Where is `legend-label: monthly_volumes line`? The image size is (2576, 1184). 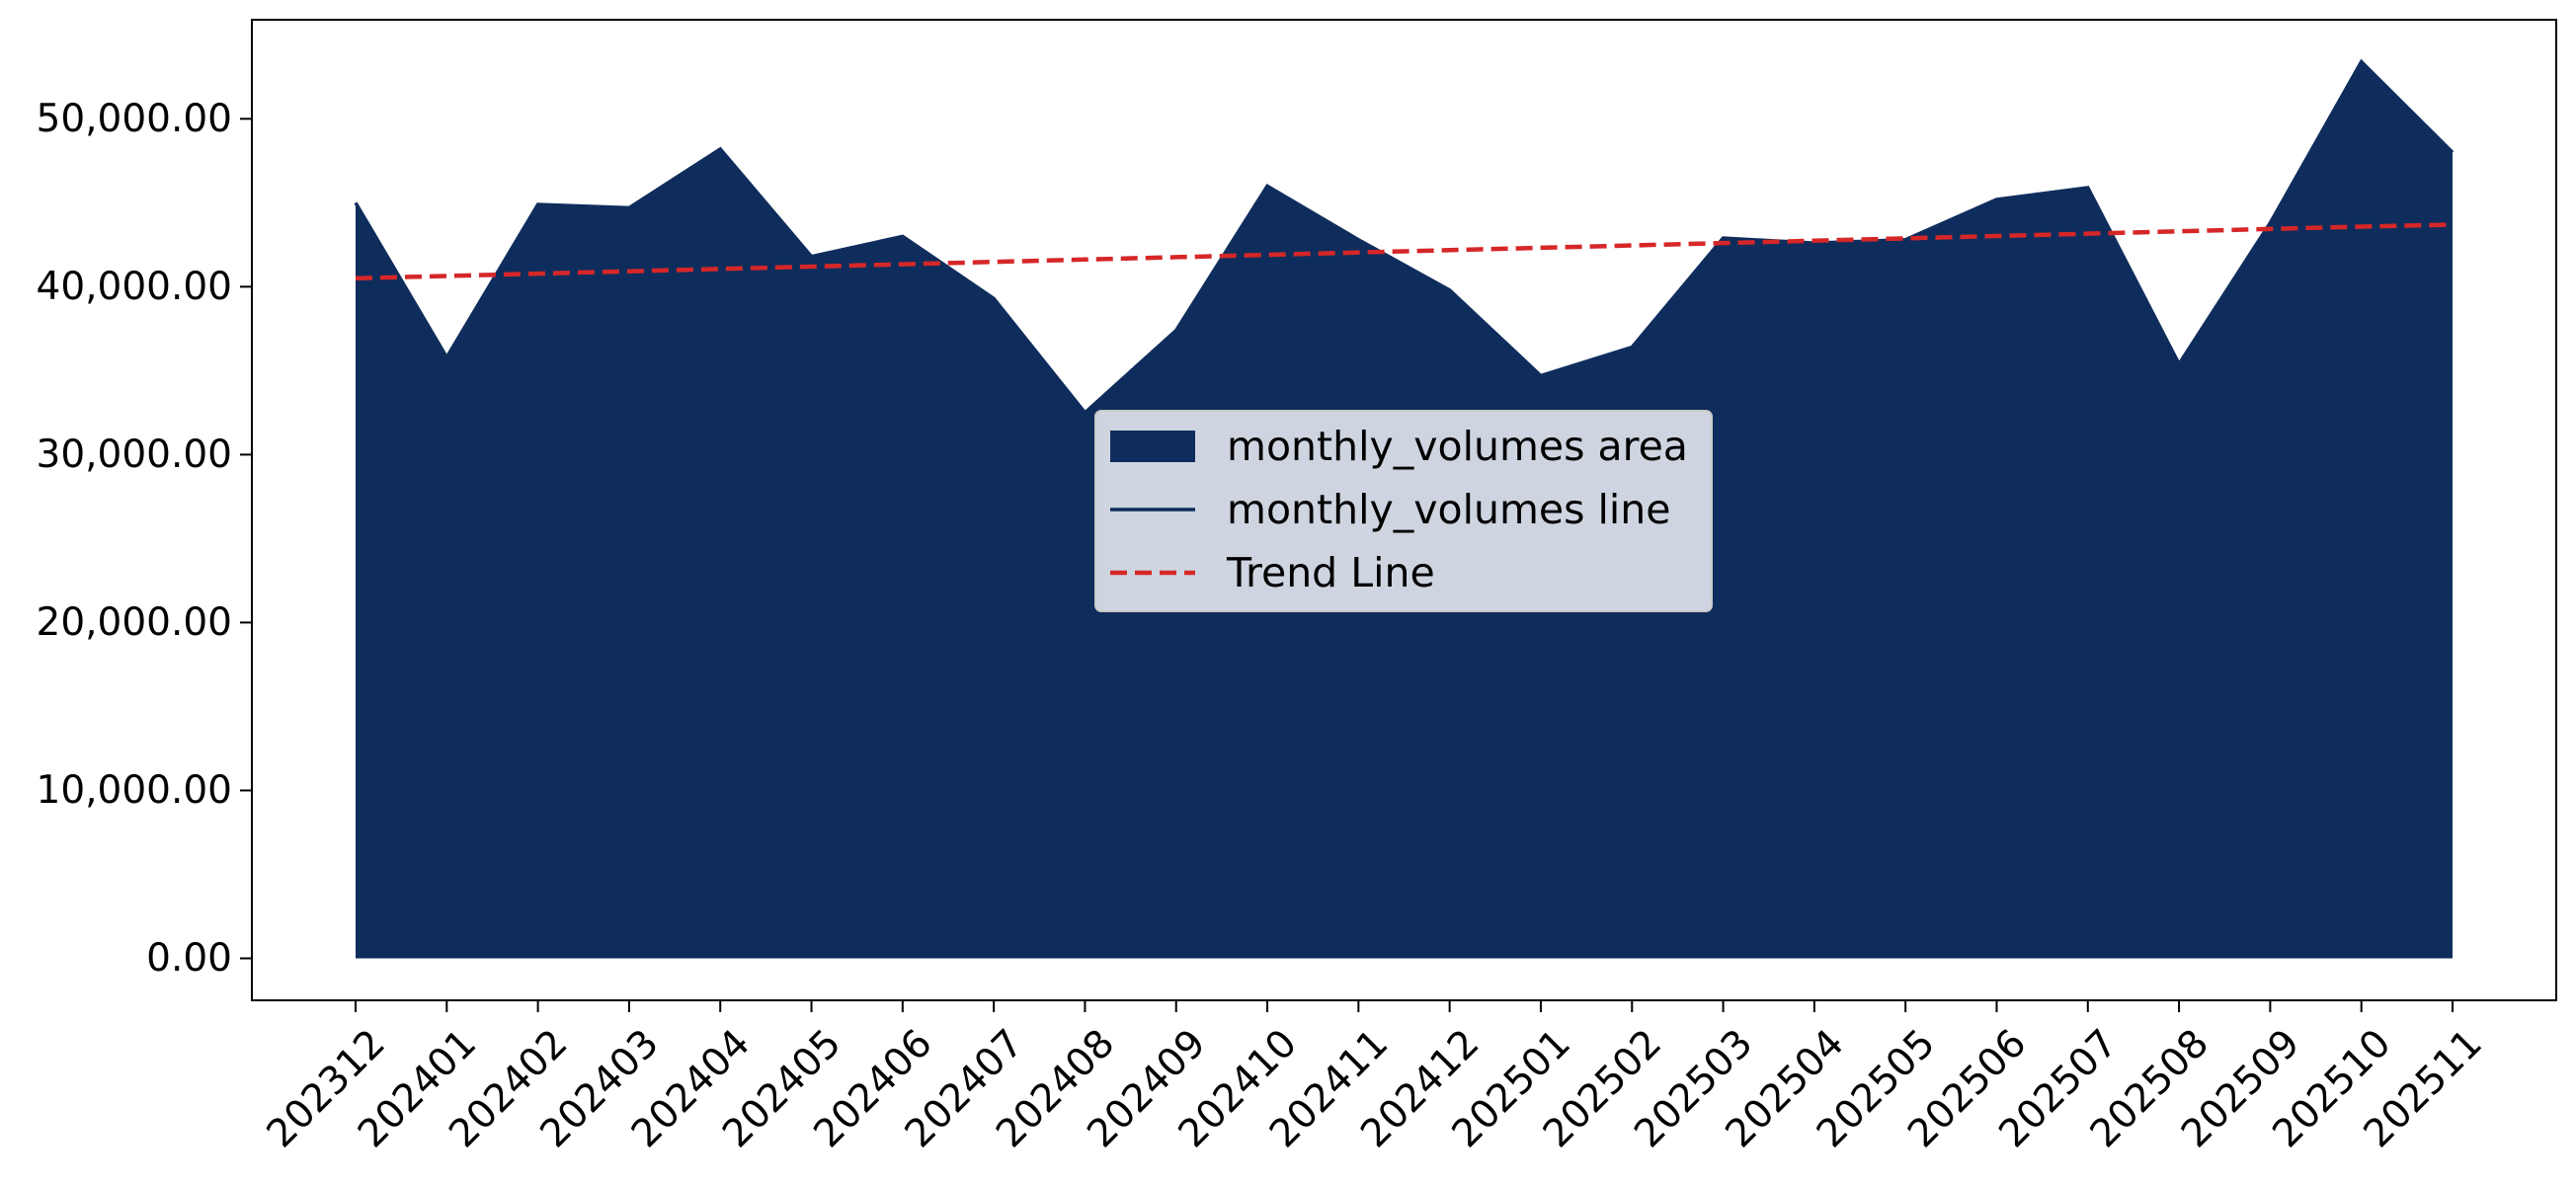
legend-label: monthly_volumes line is located at coordinates (1449, 509).